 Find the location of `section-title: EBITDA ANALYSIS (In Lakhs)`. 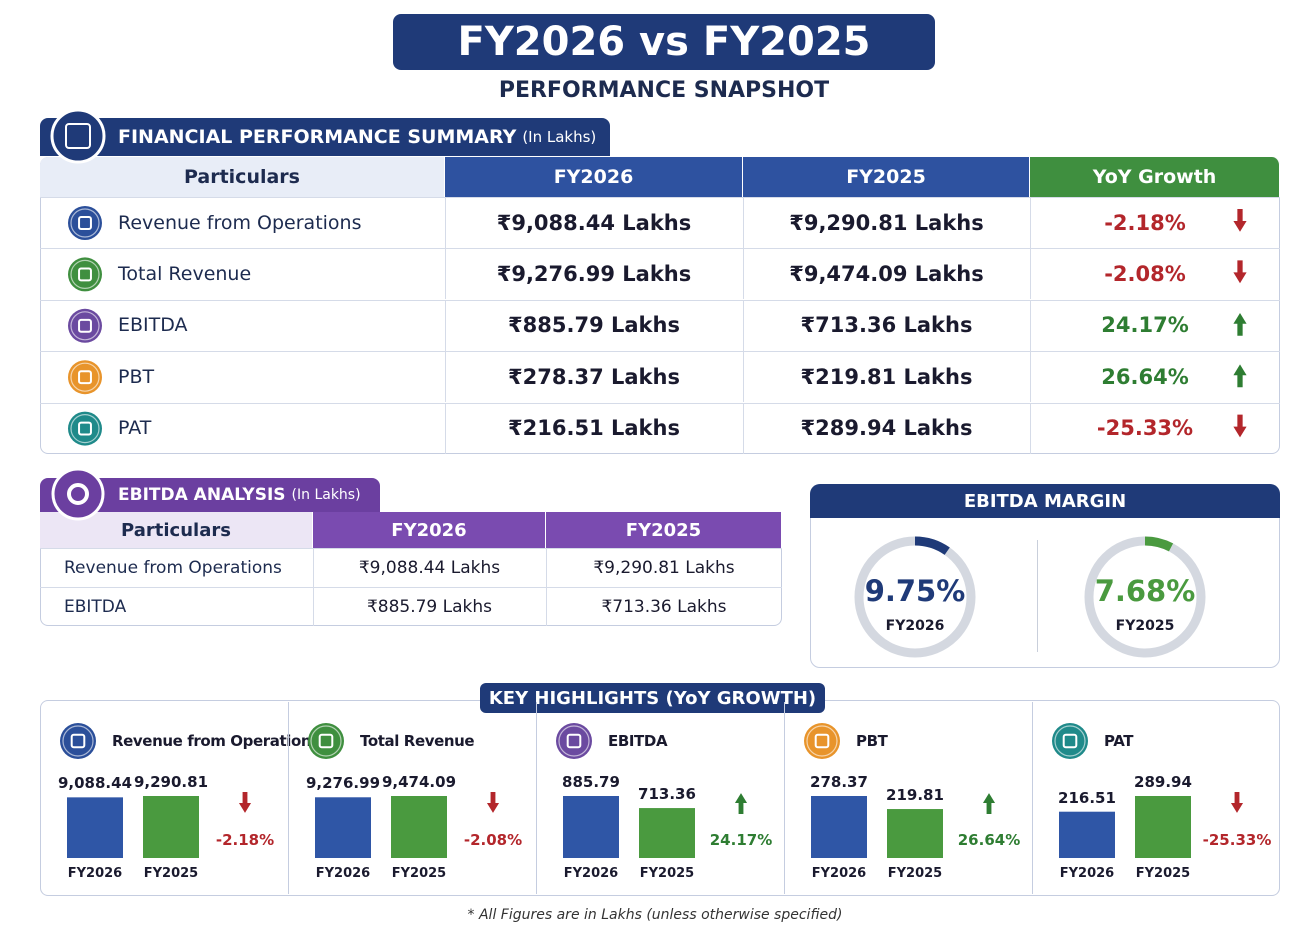

section-title: EBITDA ANALYSIS (In Lakhs) is located at coordinates (239, 495).